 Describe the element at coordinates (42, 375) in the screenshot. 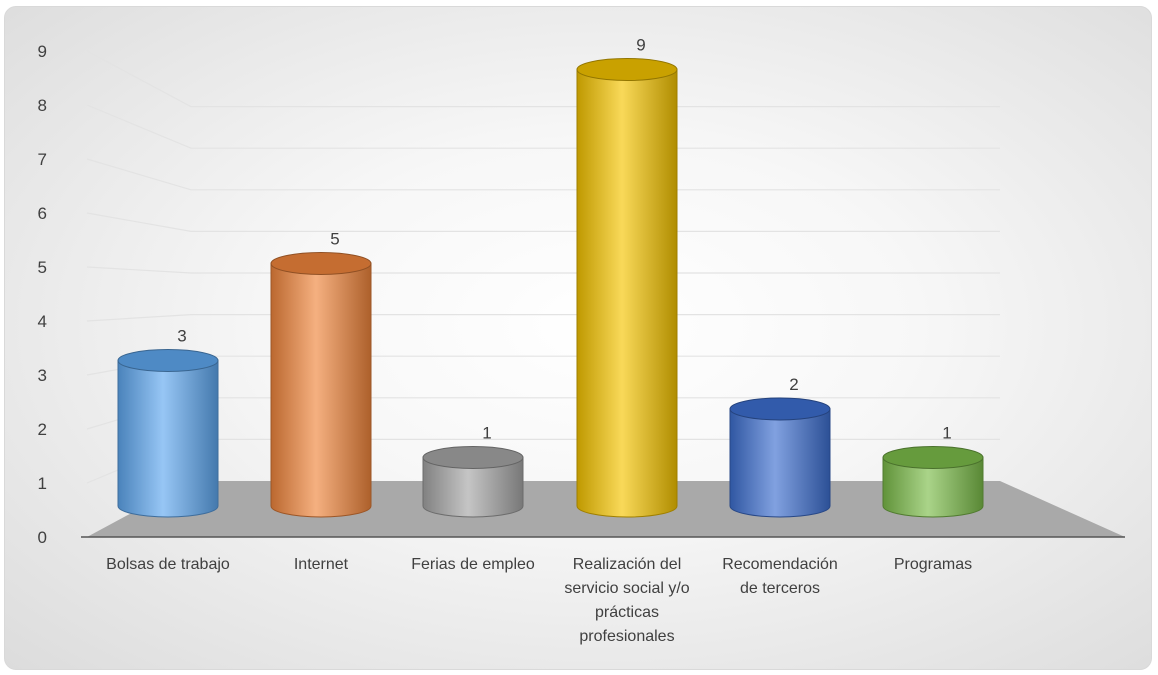

I see `y-tick-label: 3` at that location.